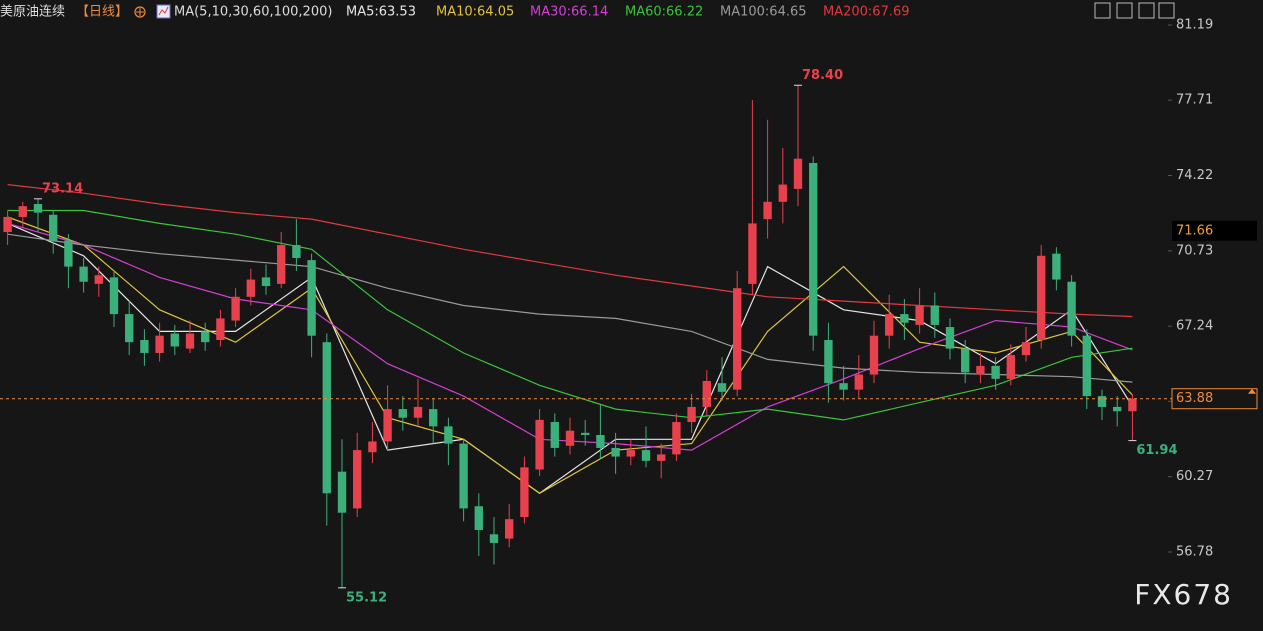  I want to click on y-tick-label: 77.71, so click(1194, 100).